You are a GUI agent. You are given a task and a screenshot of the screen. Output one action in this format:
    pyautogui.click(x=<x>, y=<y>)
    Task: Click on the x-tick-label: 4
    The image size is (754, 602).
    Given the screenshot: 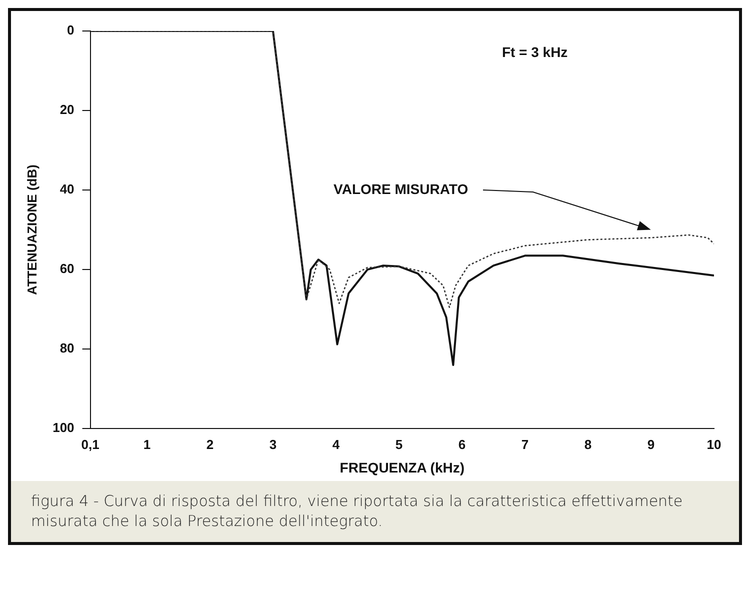 What is the action you would take?
    pyautogui.click(x=336, y=444)
    